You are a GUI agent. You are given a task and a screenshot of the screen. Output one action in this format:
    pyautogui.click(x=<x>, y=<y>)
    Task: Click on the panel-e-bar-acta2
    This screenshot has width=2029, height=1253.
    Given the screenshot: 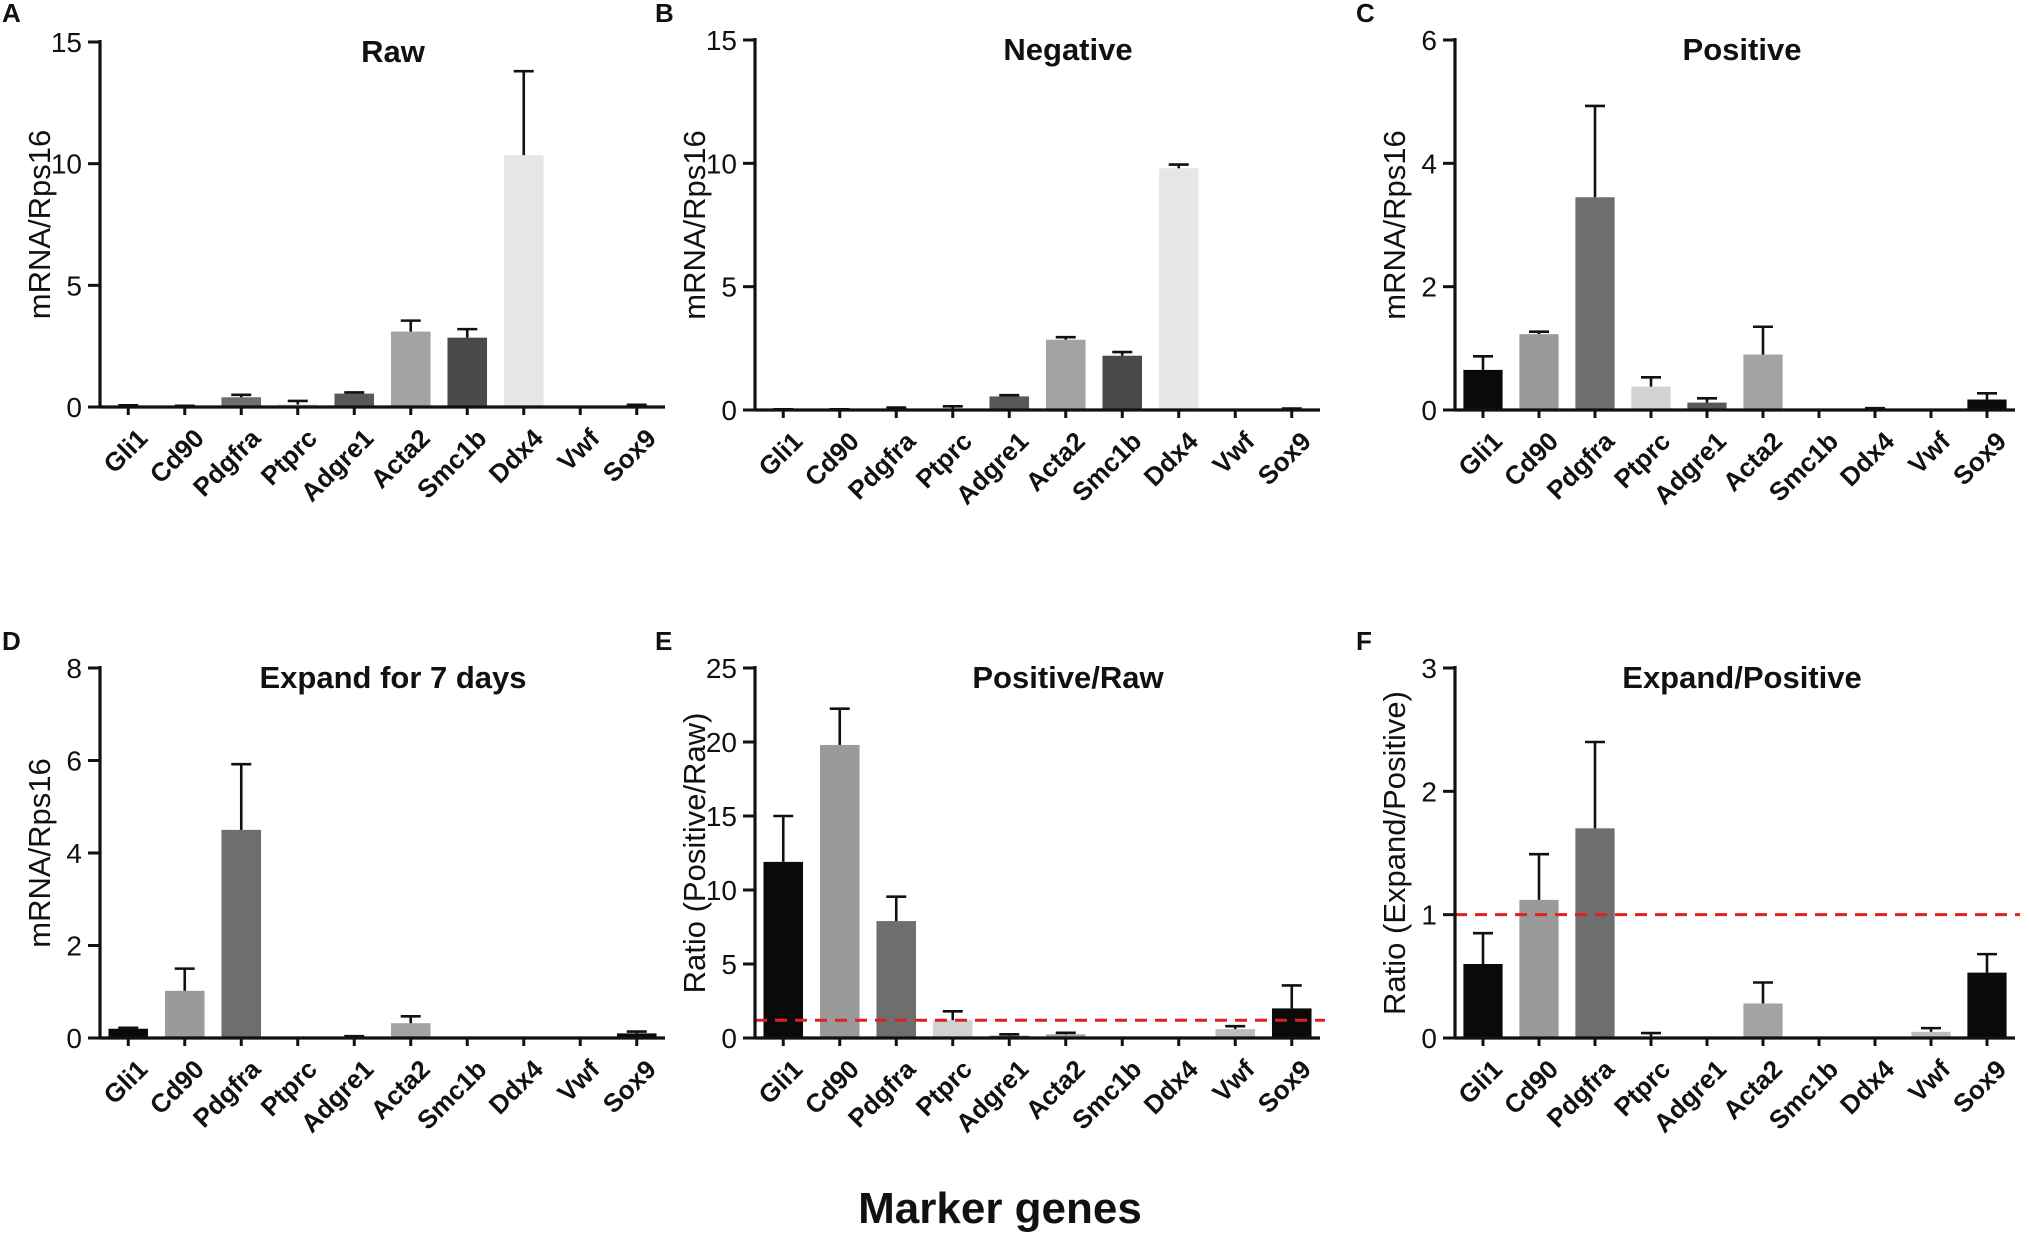 What is the action you would take?
    pyautogui.click(x=1065, y=1036)
    